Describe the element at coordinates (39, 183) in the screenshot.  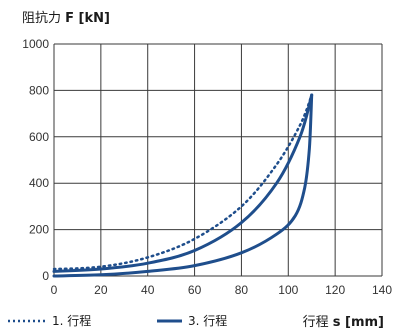
I see `y-tick-label-400: 400` at that location.